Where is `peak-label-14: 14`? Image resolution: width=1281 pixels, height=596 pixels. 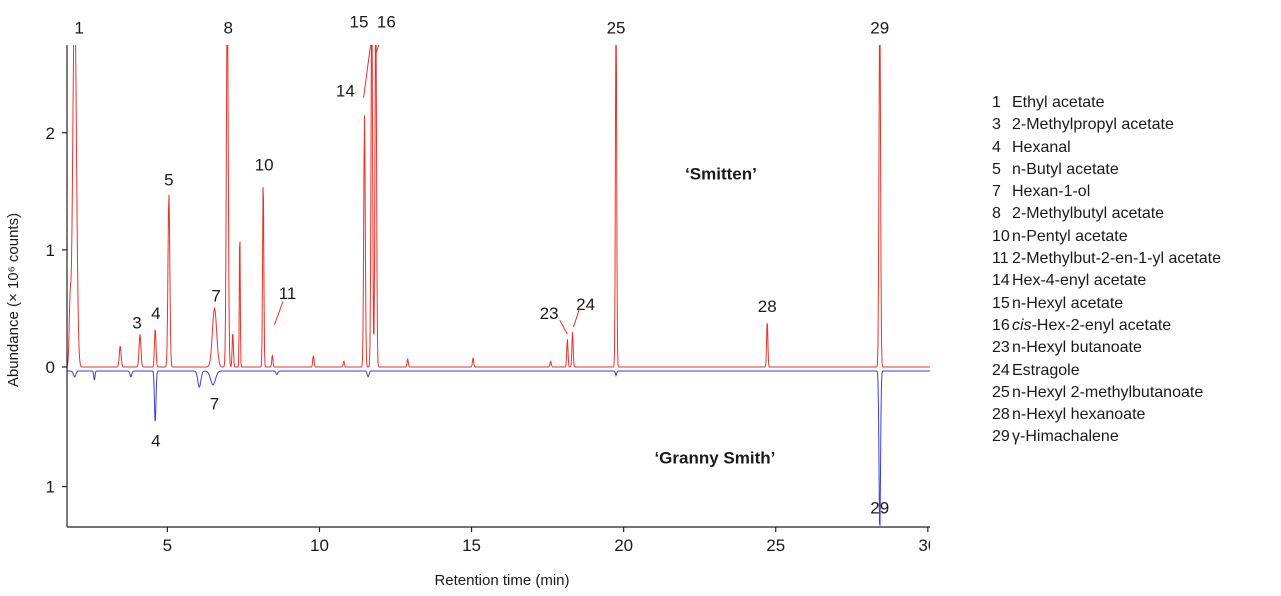 peak-label-14: 14 is located at coordinates (345, 91).